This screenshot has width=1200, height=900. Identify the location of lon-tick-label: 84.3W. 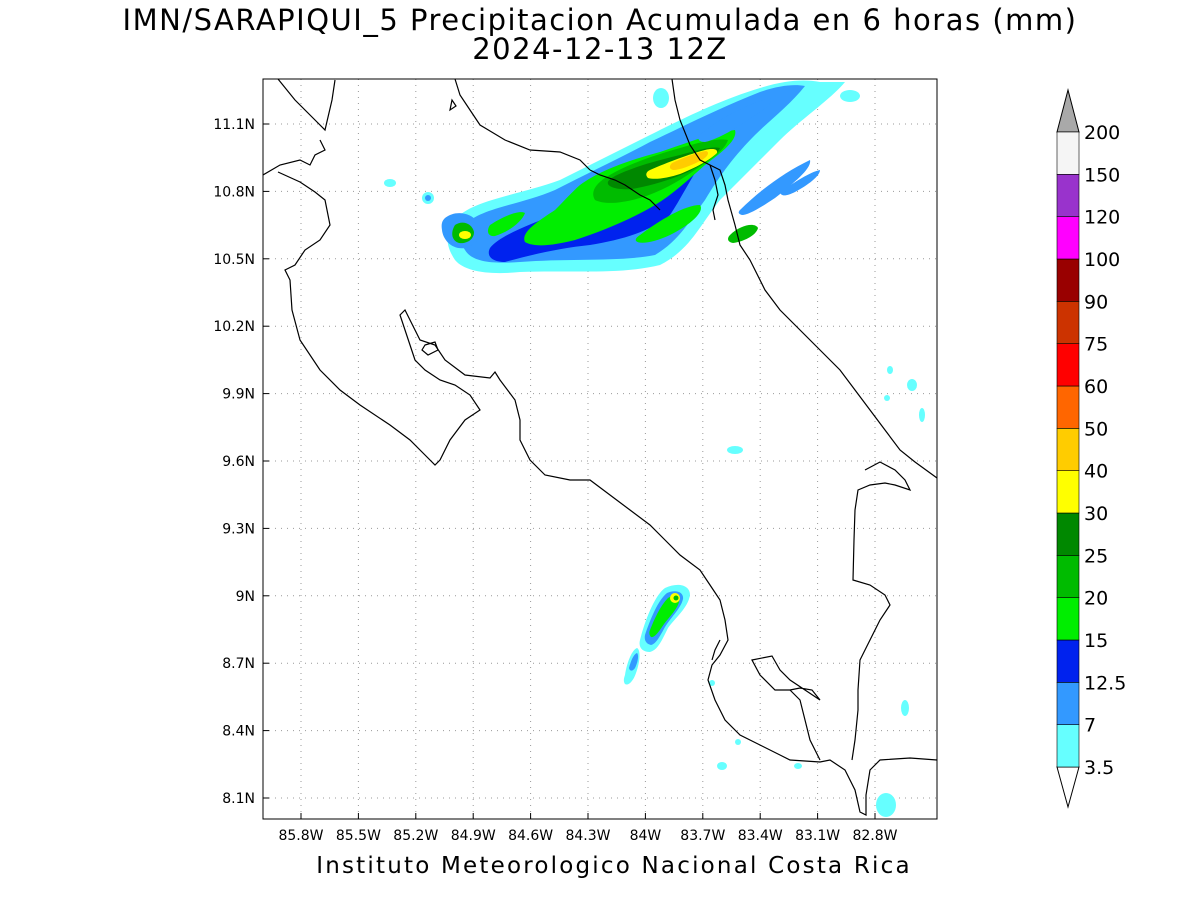
(587, 836).